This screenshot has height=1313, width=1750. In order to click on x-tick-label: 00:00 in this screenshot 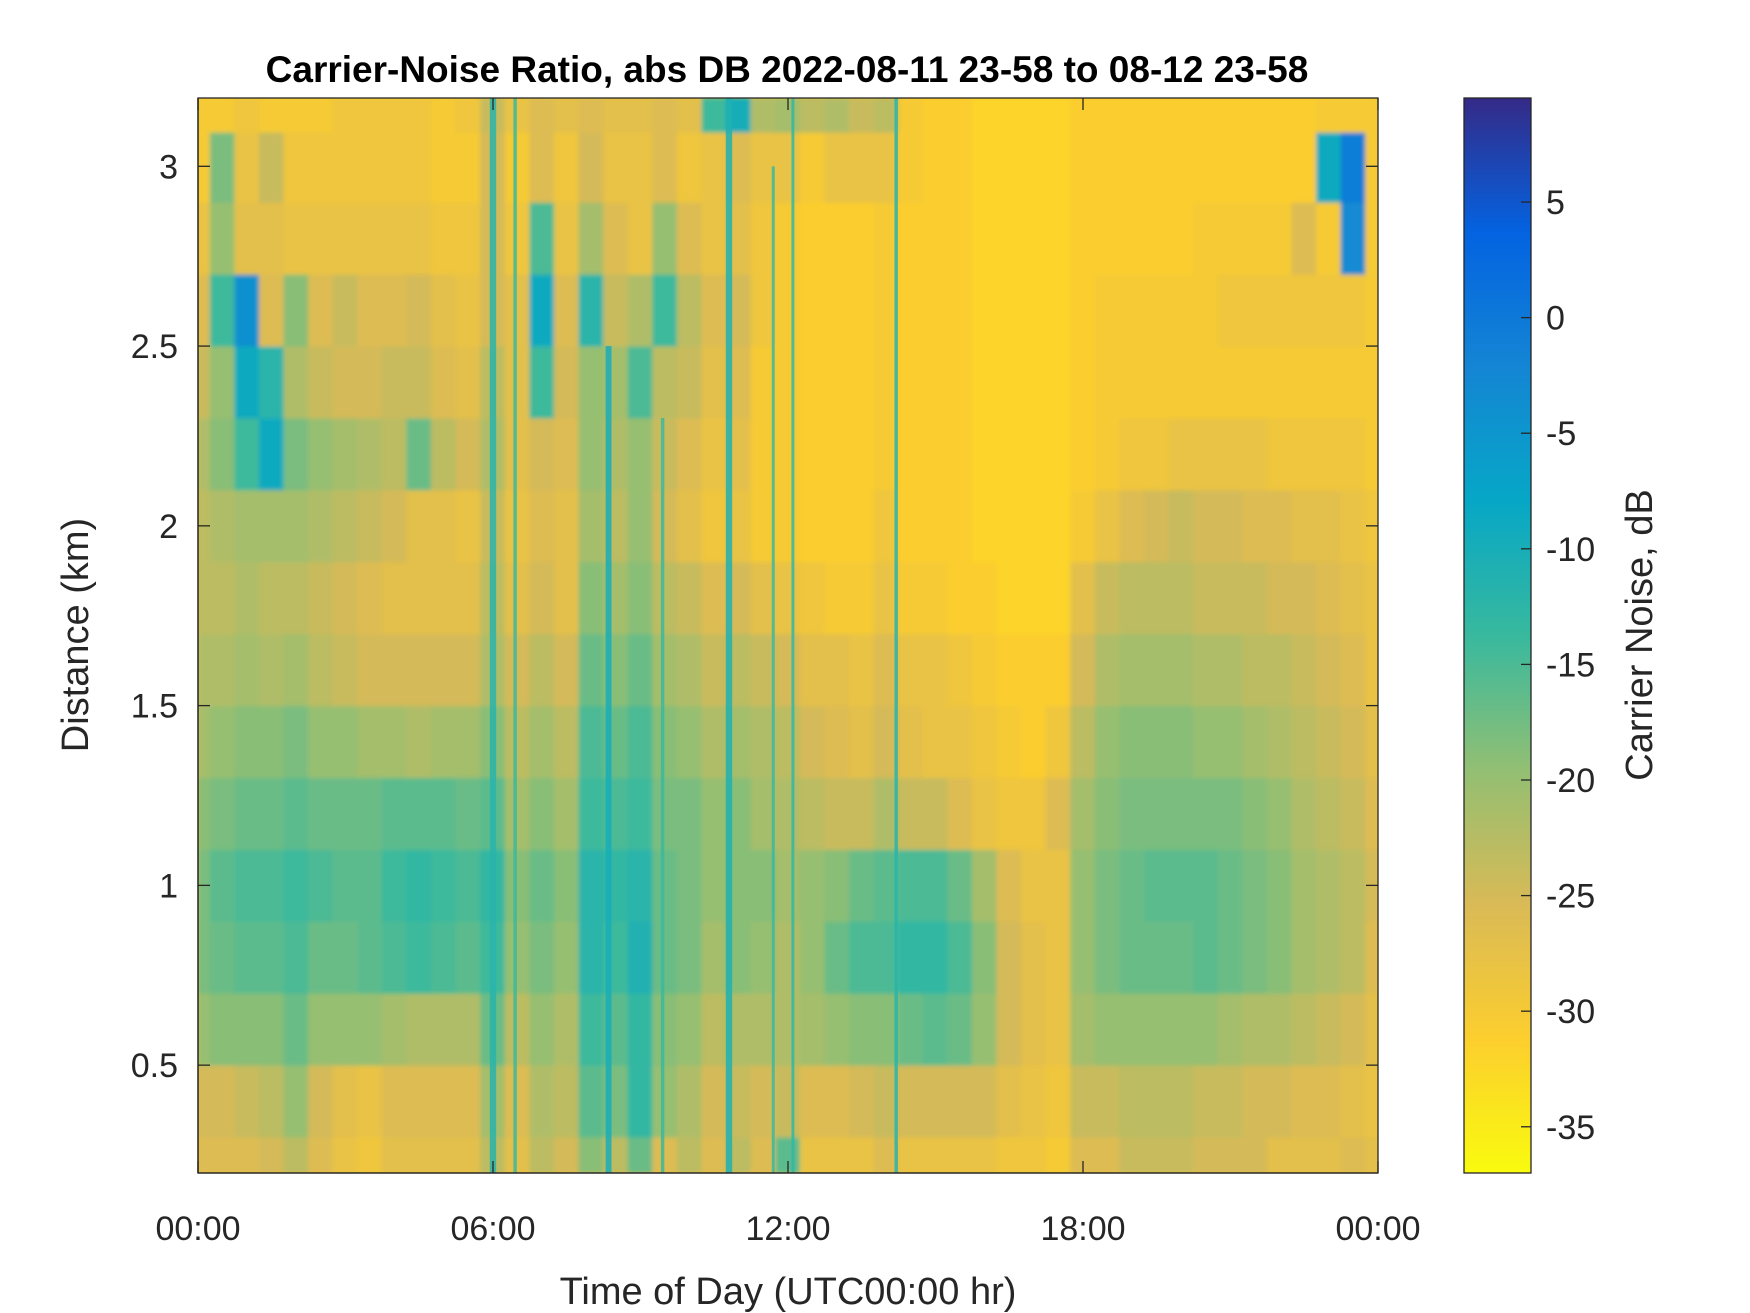, I will do `click(197, 1229)`.